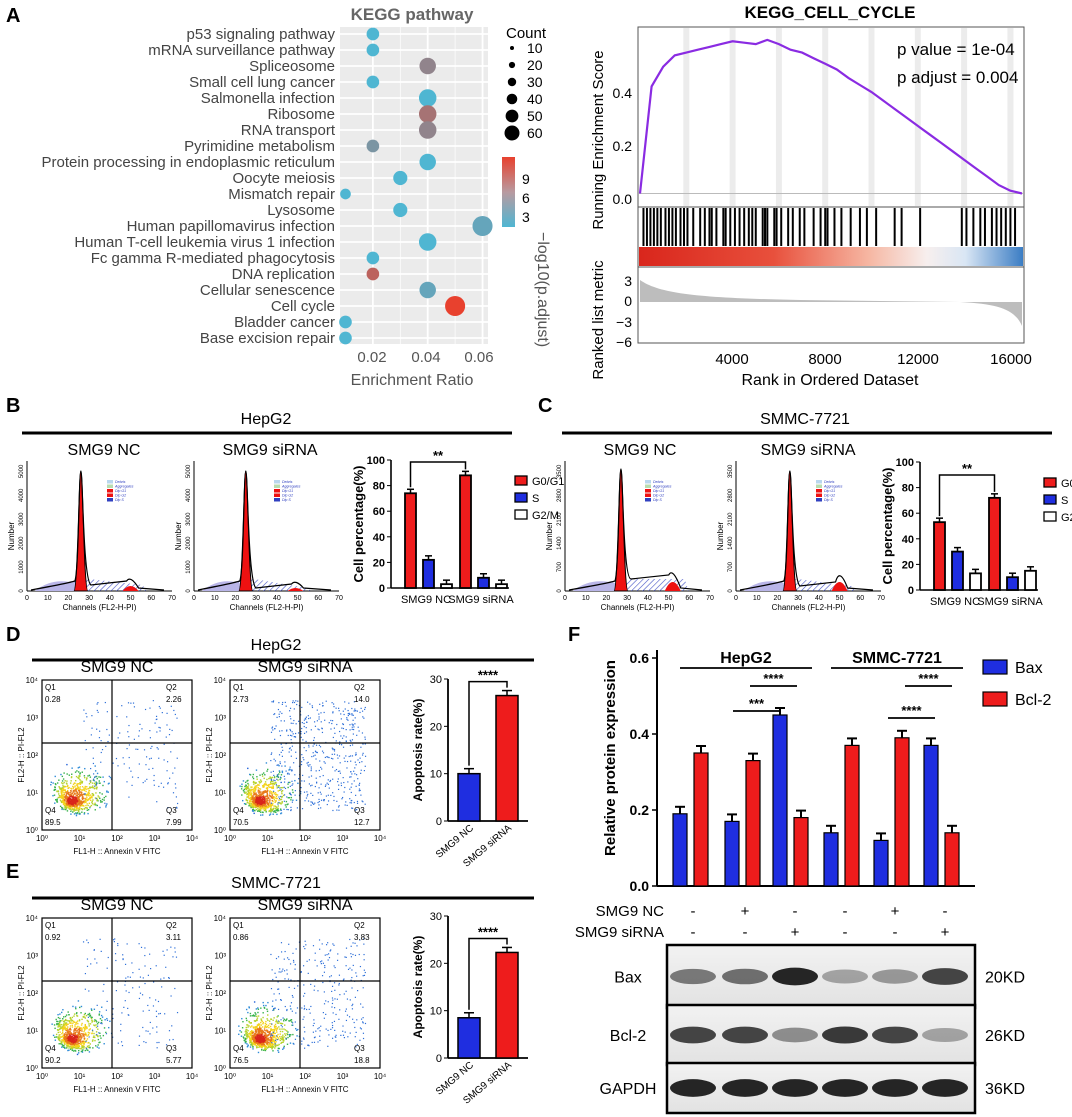 The image size is (1072, 1117). Describe the element at coordinates (829, 227) in the screenshot. I see `gsea-hit-ticks` at that location.